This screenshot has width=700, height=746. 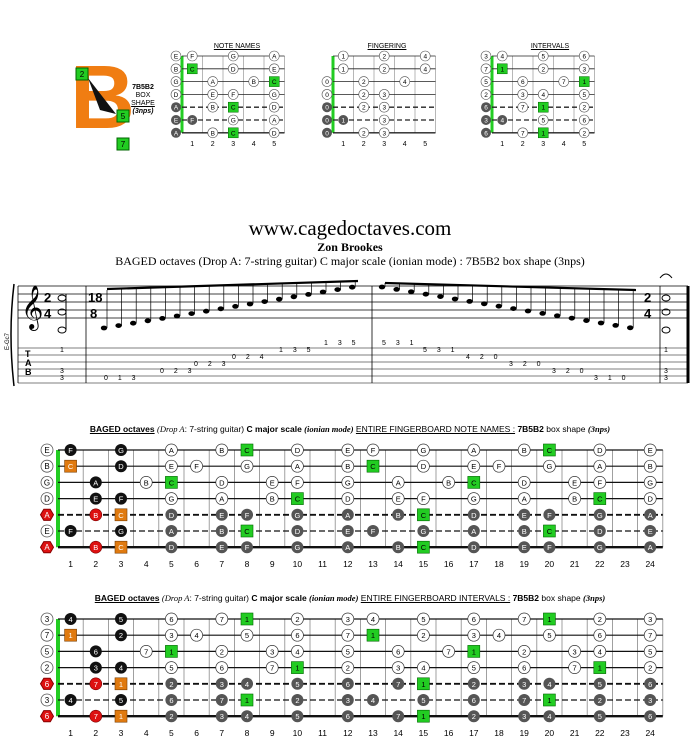 I want to click on mini-label: 2, so click(x=584, y=133).